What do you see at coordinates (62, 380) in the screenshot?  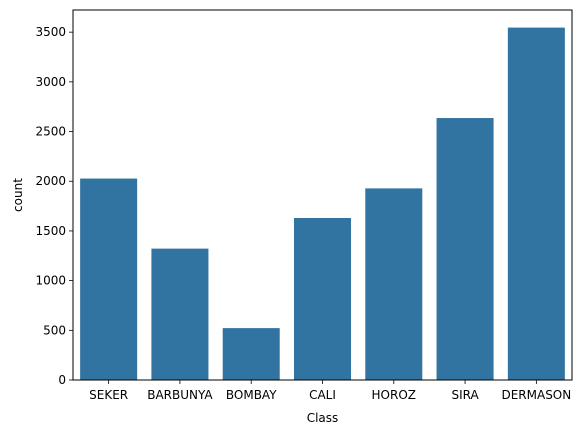 I see `y-tick-label-0: 0` at bounding box center [62, 380].